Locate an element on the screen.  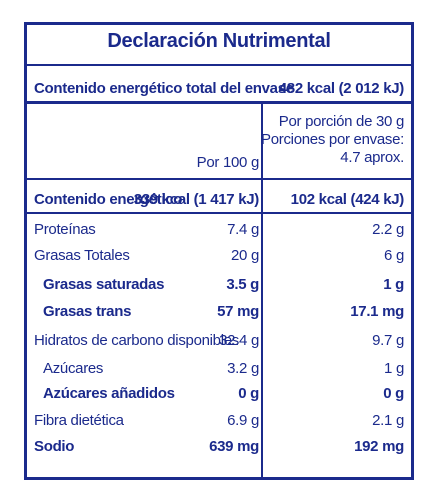
row-per-100g-sodio: 639 mg is located at coordinates (234, 446).